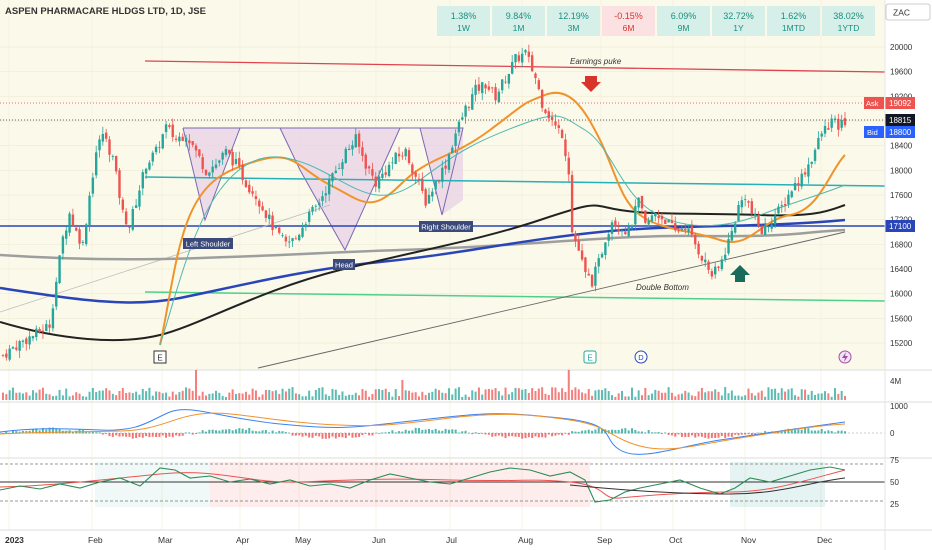  Describe the element at coordinates (738, 21) in the screenshot. I see `perf-box-1y: 32.72% 1Y` at that location.